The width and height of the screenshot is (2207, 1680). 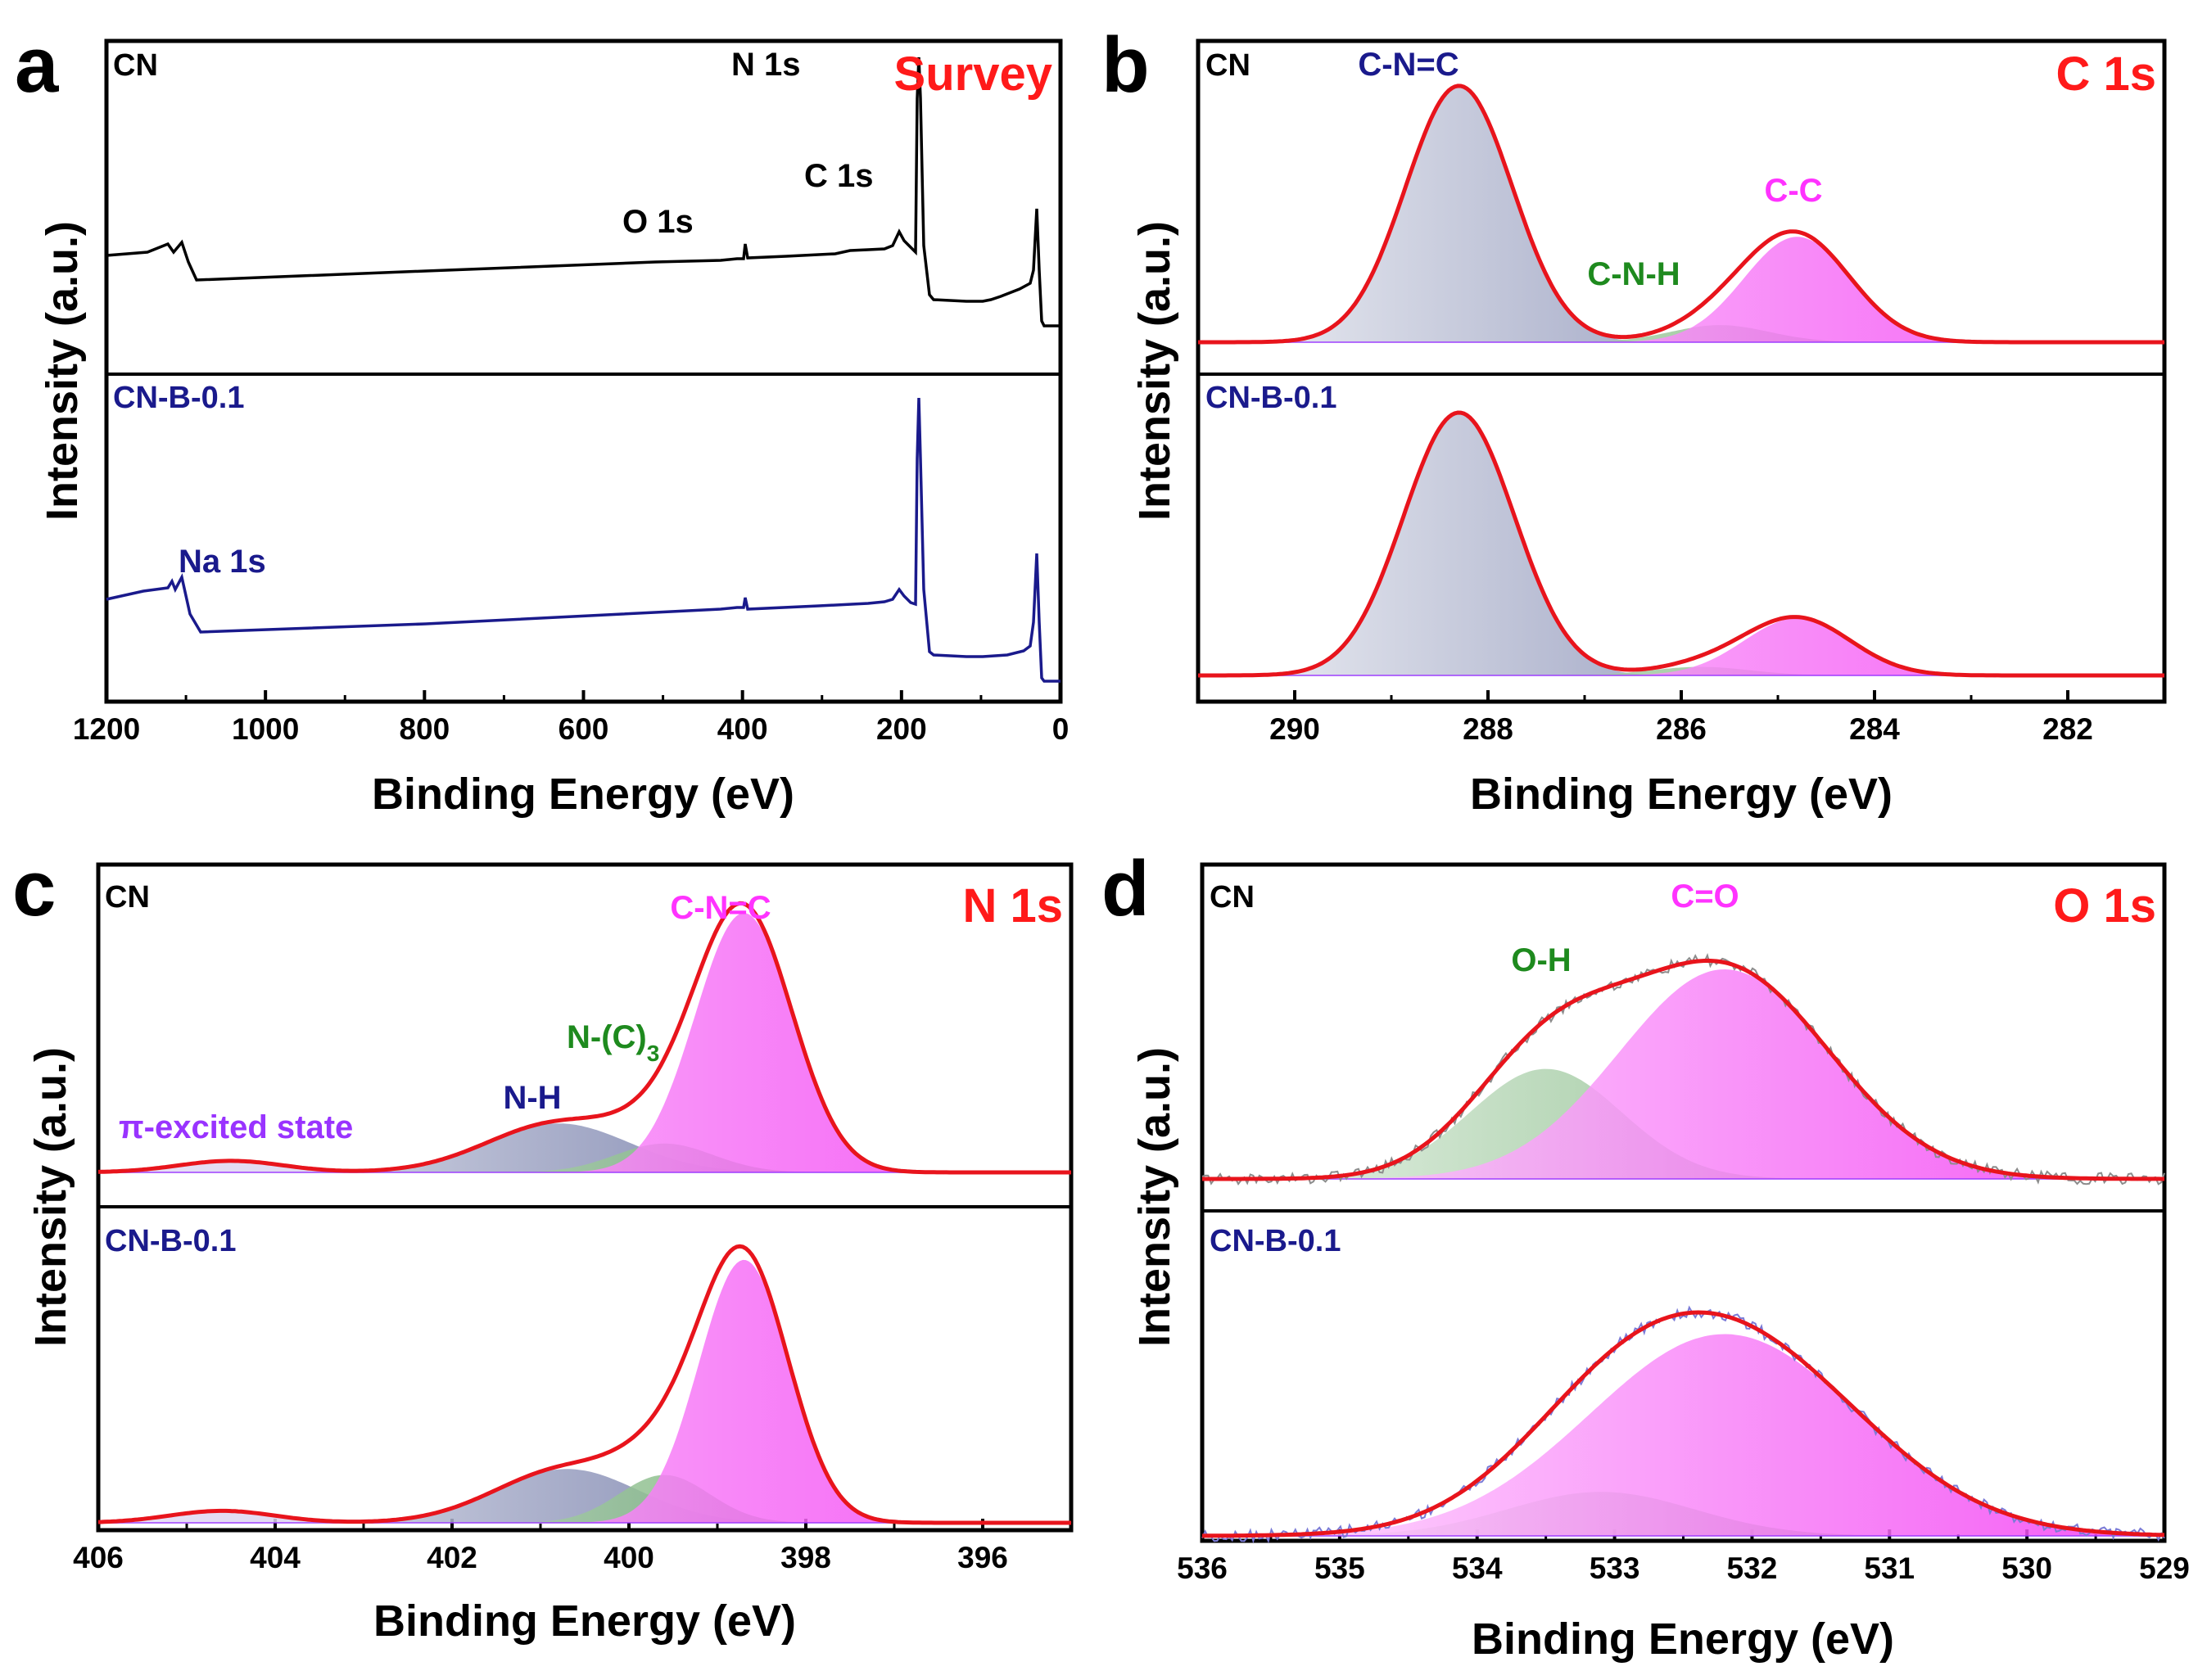 I want to click on n1s-title: N 1s, so click(x=1013, y=906).